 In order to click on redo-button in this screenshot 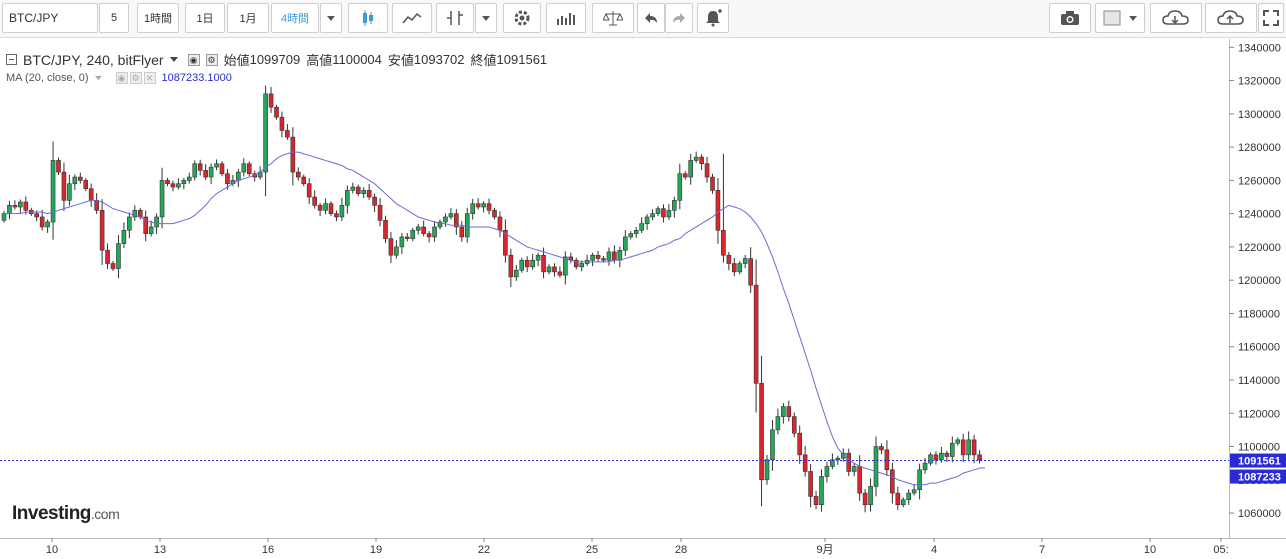, I will do `click(679, 18)`.